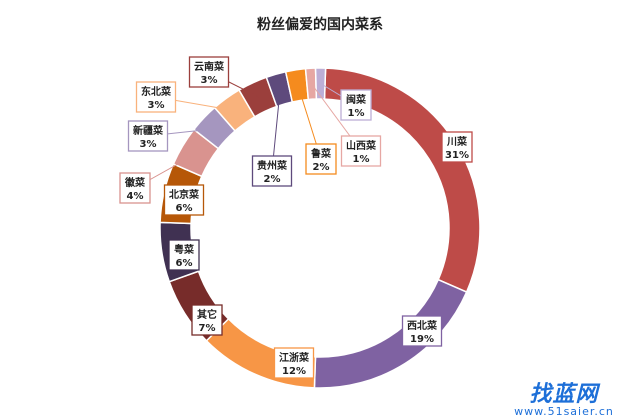 Image resolution: width=640 pixels, height=420 pixels. What do you see at coordinates (361, 159) in the screenshot?
I see `label-percent-13: 1%` at bounding box center [361, 159].